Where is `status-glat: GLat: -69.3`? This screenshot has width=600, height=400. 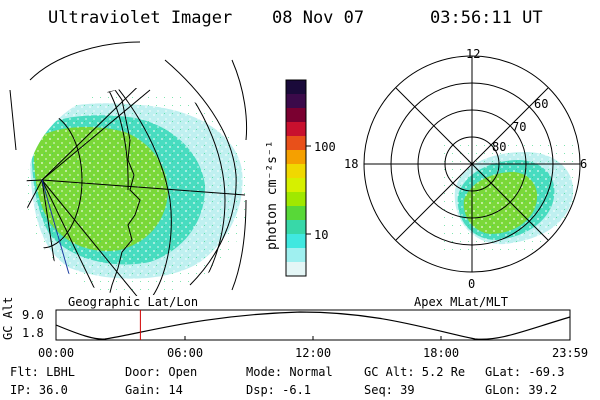 status-glat: GLat: -69.3 is located at coordinates (525, 372).